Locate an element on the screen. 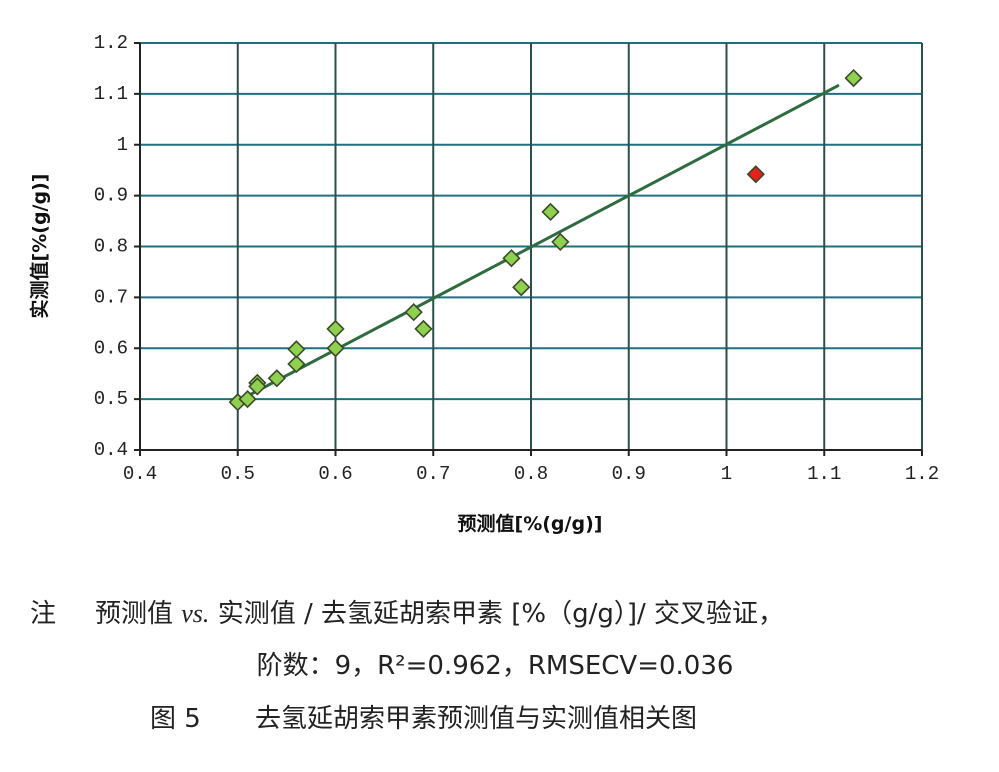 This screenshot has width=999, height=772. caption-line1: 预测值 vs. 实测值 / 去氢延胡索甲素 [%（g/g）]/ 交叉验证， is located at coordinates (439, 614).